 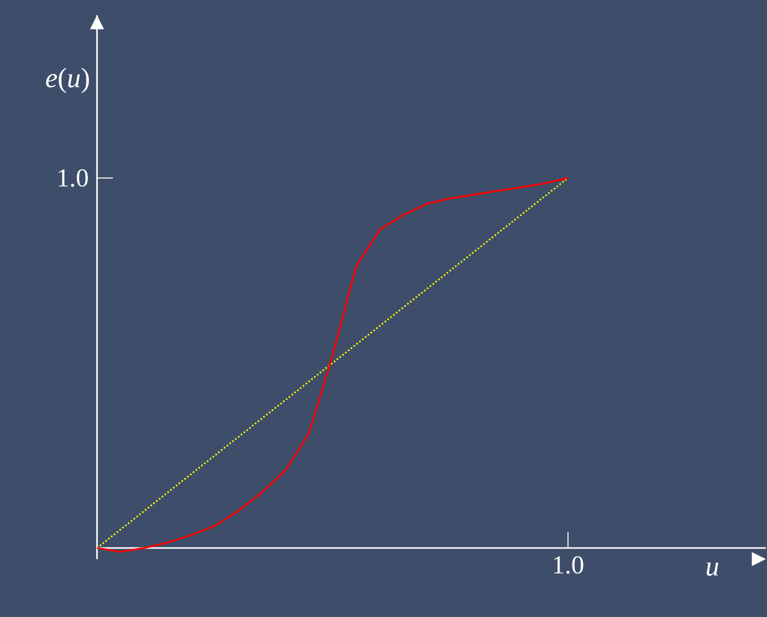 I want to click on x-axis-title: u, so click(x=712, y=569).